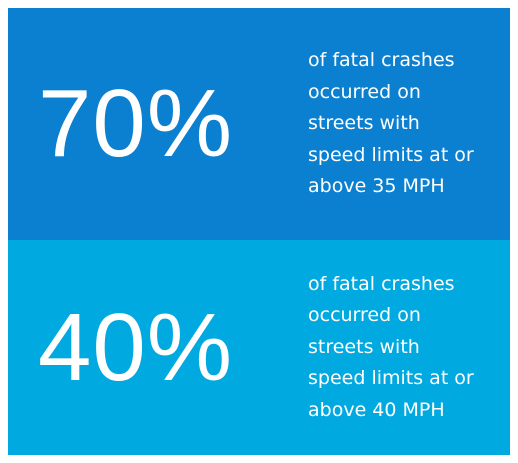 Image resolution: width=518 pixels, height=463 pixels. I want to click on description-line: above 35 MPH, so click(376, 186).